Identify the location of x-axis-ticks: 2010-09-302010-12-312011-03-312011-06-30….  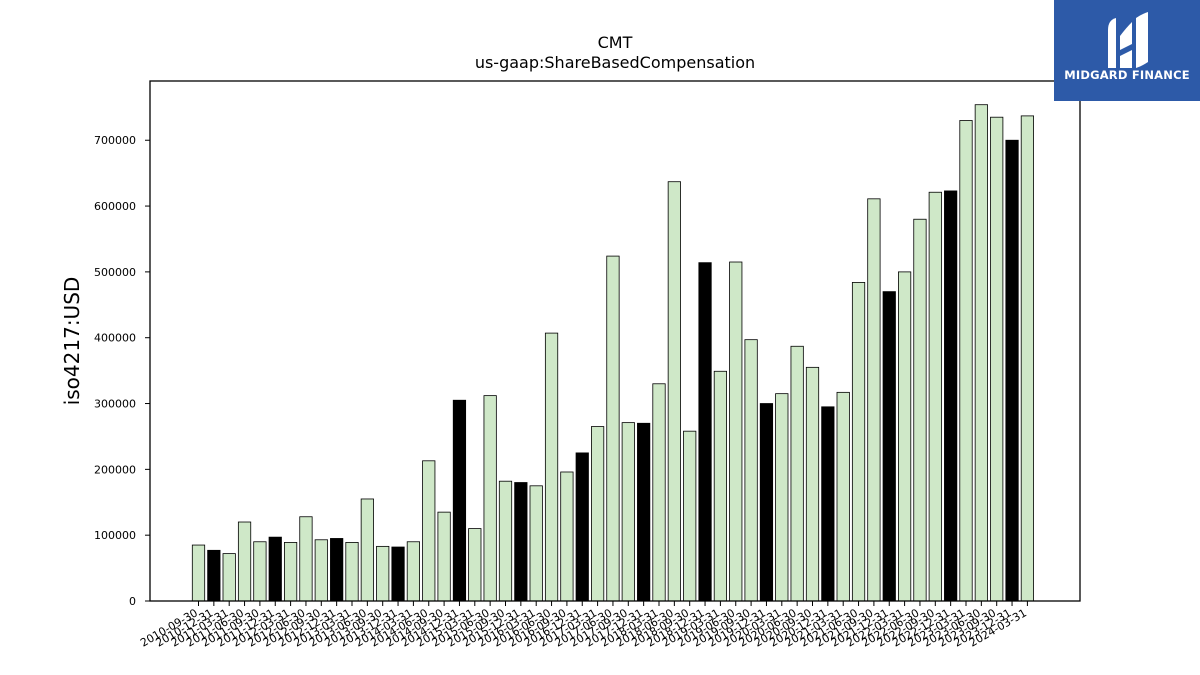
(583, 625).